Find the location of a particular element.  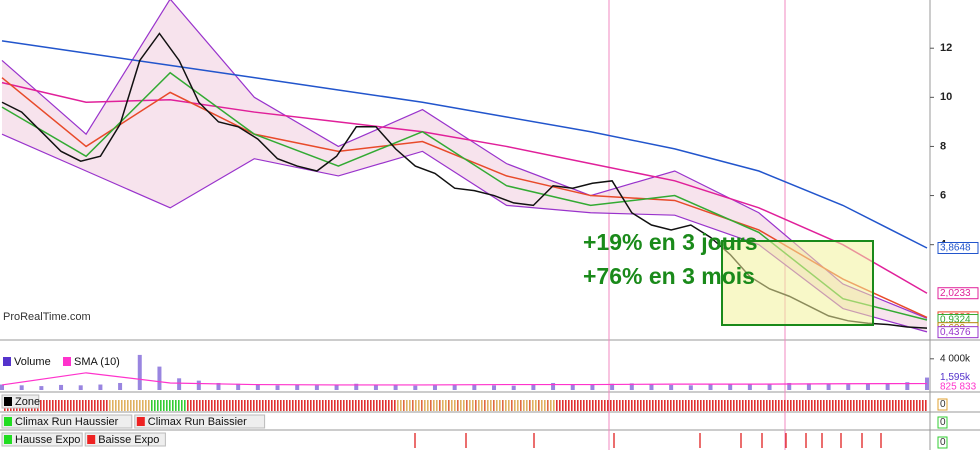

legend-label: SMA (10) is located at coordinates (97, 362).